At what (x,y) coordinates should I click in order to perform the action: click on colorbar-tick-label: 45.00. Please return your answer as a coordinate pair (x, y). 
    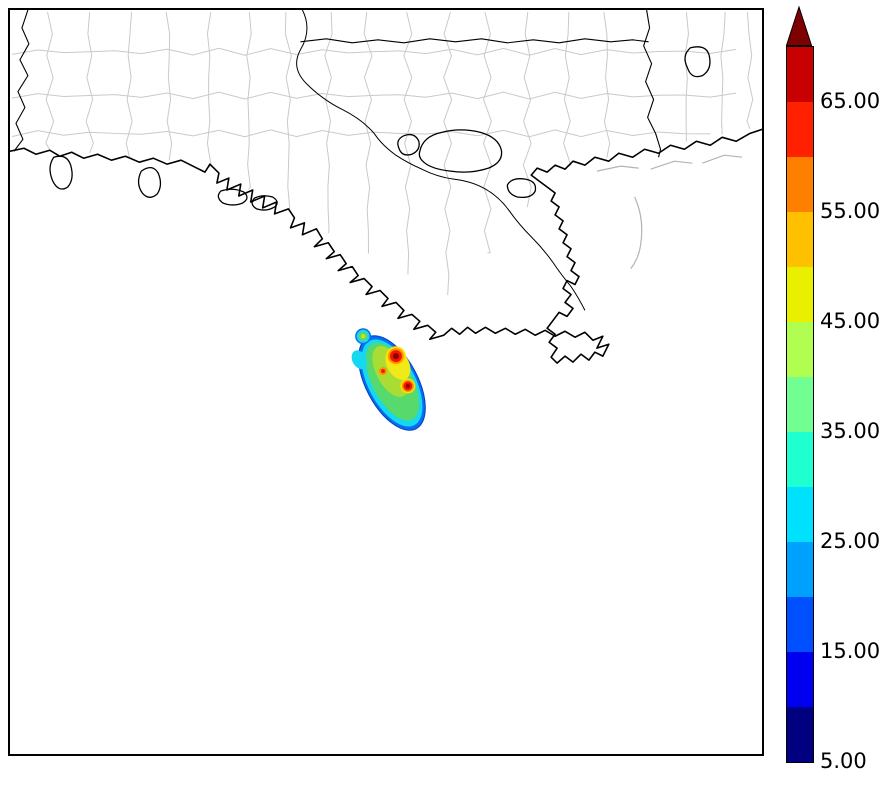
    Looking at the image, I should click on (850, 321).